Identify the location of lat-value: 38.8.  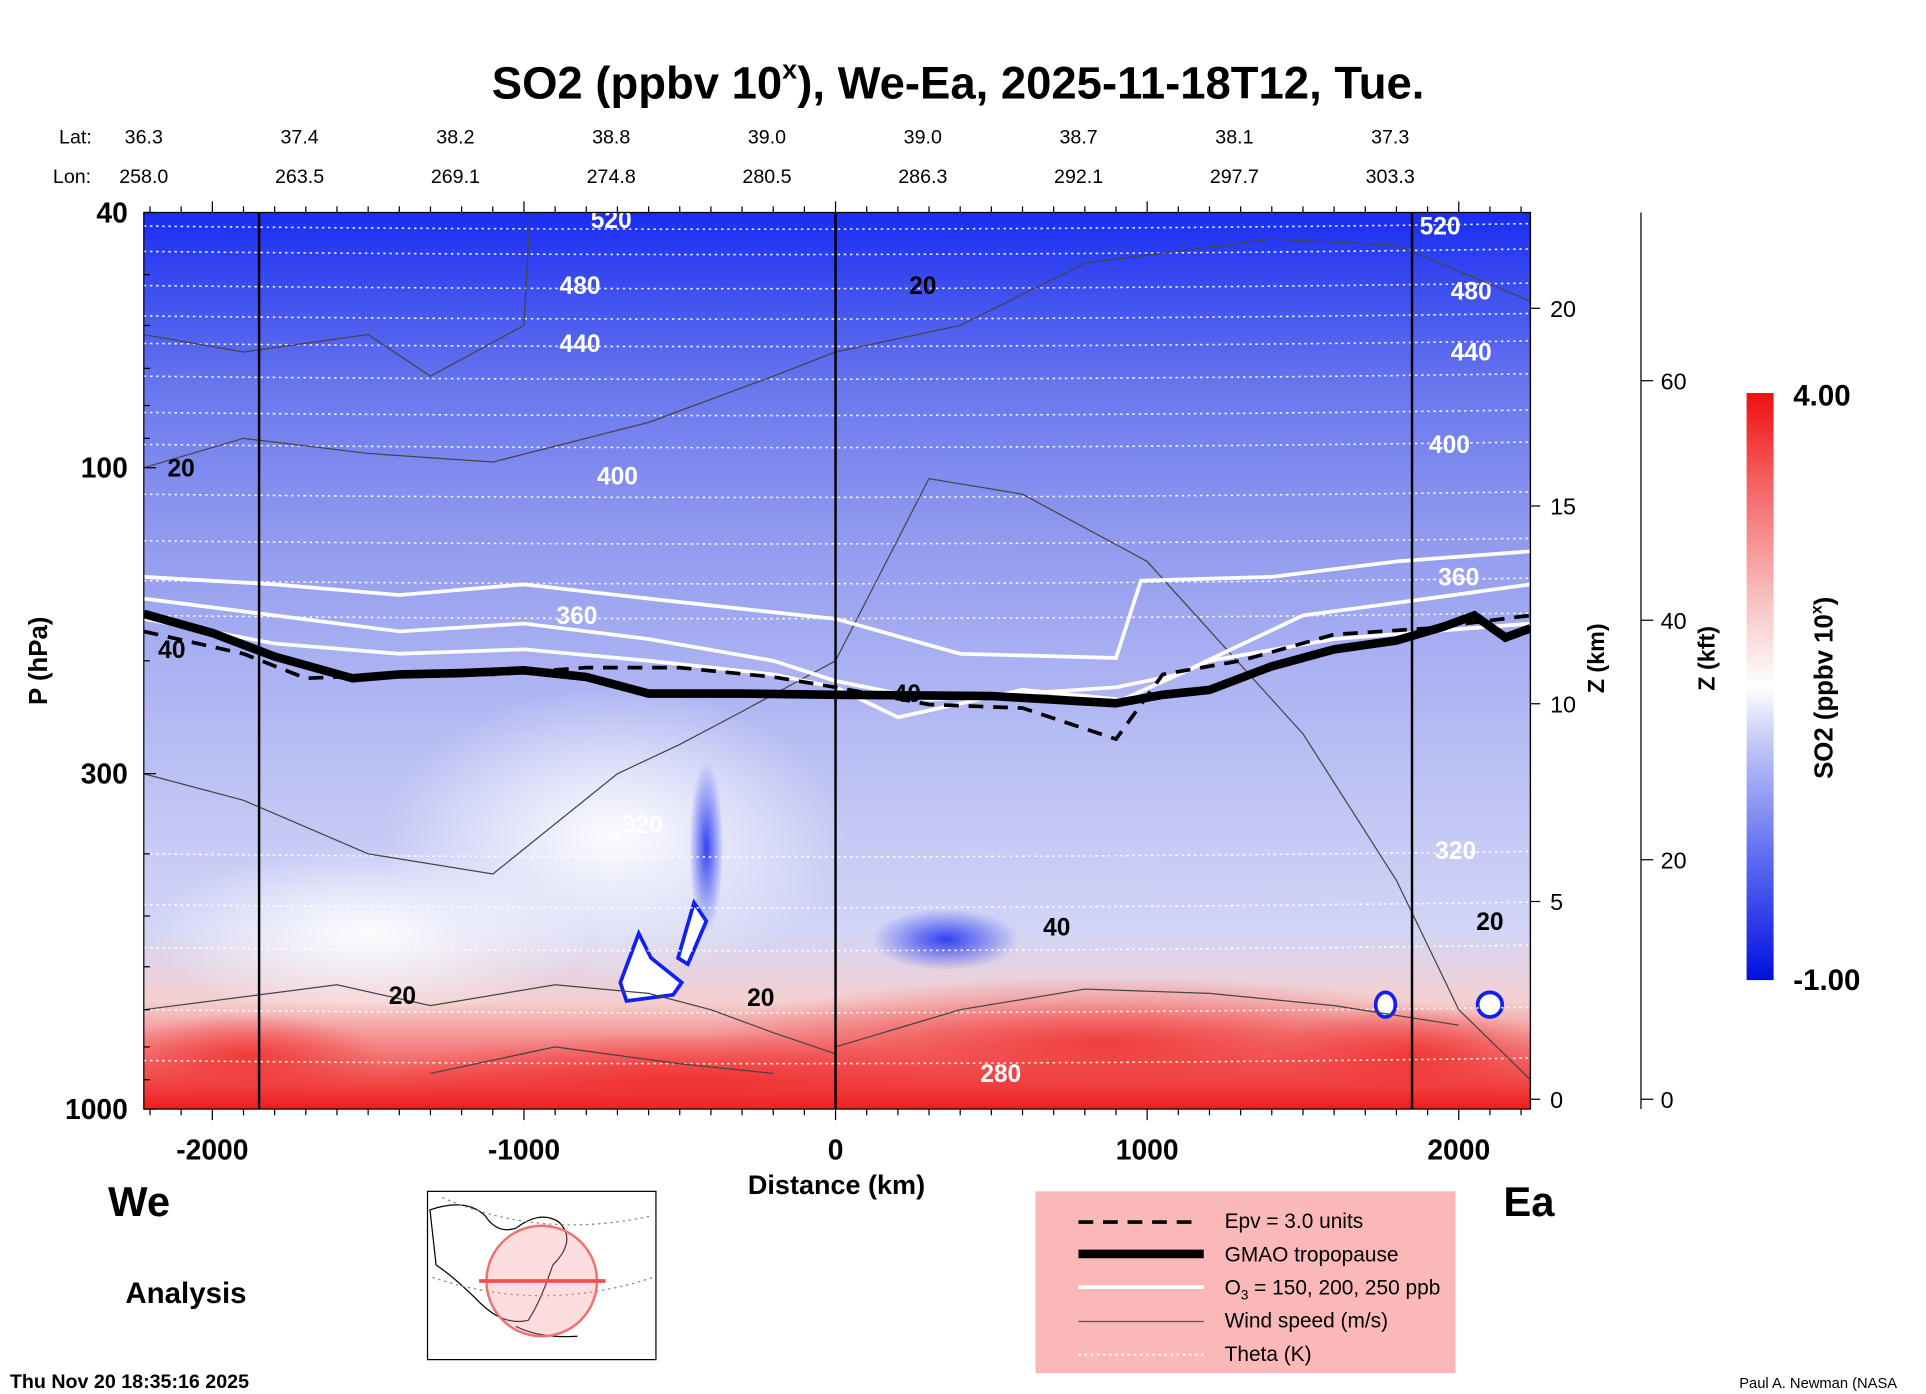
(611, 138).